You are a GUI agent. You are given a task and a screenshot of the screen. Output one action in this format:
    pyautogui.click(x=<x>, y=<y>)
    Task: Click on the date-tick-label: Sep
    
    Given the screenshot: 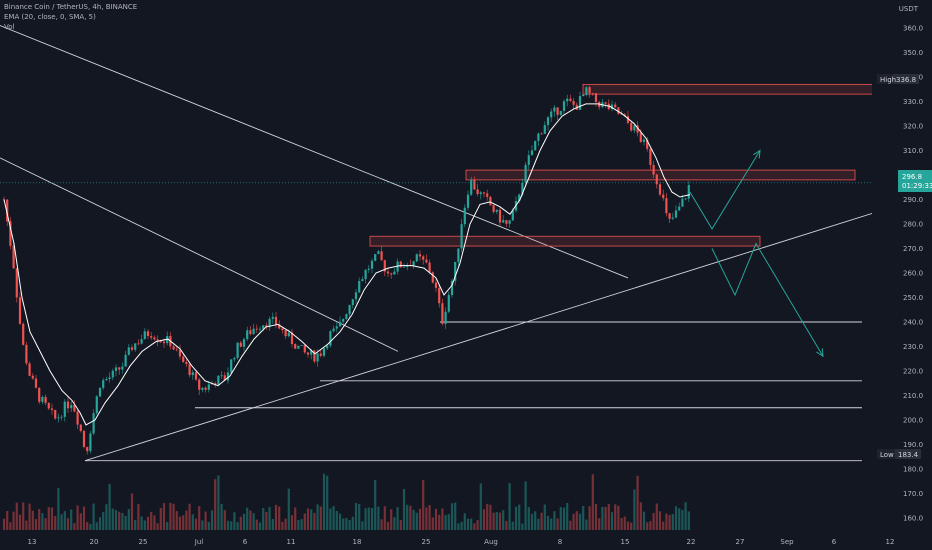 What is the action you would take?
    pyautogui.click(x=787, y=542)
    